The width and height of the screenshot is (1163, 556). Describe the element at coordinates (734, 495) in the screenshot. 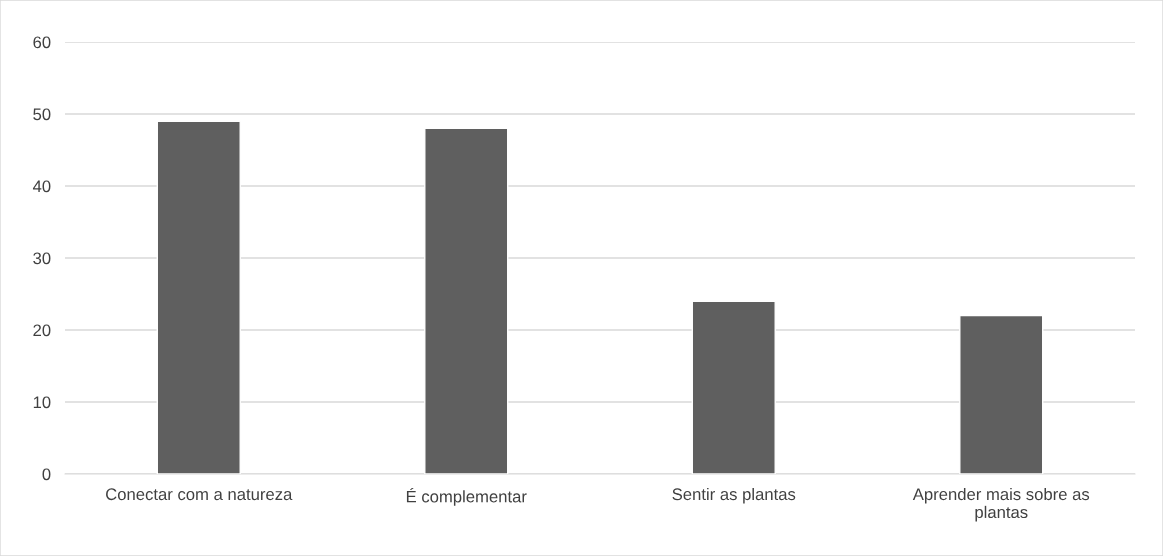

I see `x-tick-label: Sentir as plantas` at that location.